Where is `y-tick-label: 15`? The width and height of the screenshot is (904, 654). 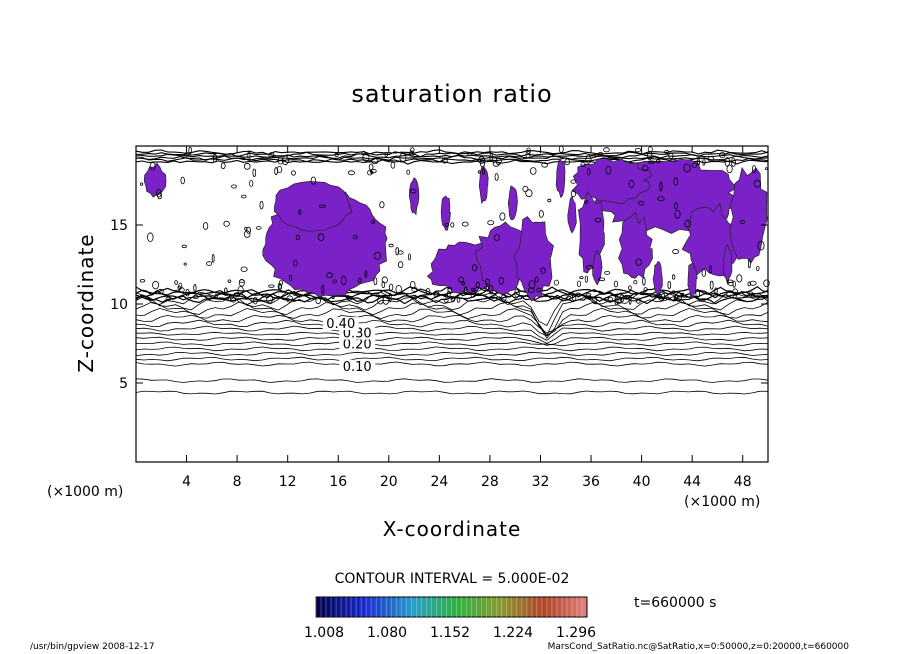
y-tick-label: 15 is located at coordinates (119, 226).